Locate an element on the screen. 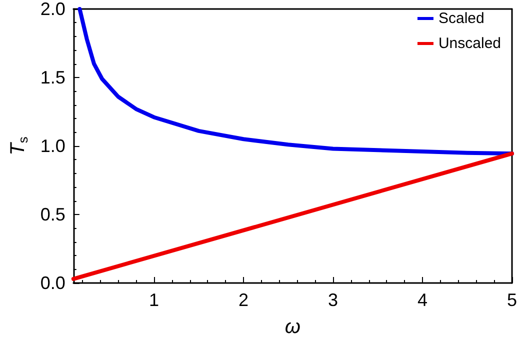  x-tick-label: 5 is located at coordinates (511, 300).